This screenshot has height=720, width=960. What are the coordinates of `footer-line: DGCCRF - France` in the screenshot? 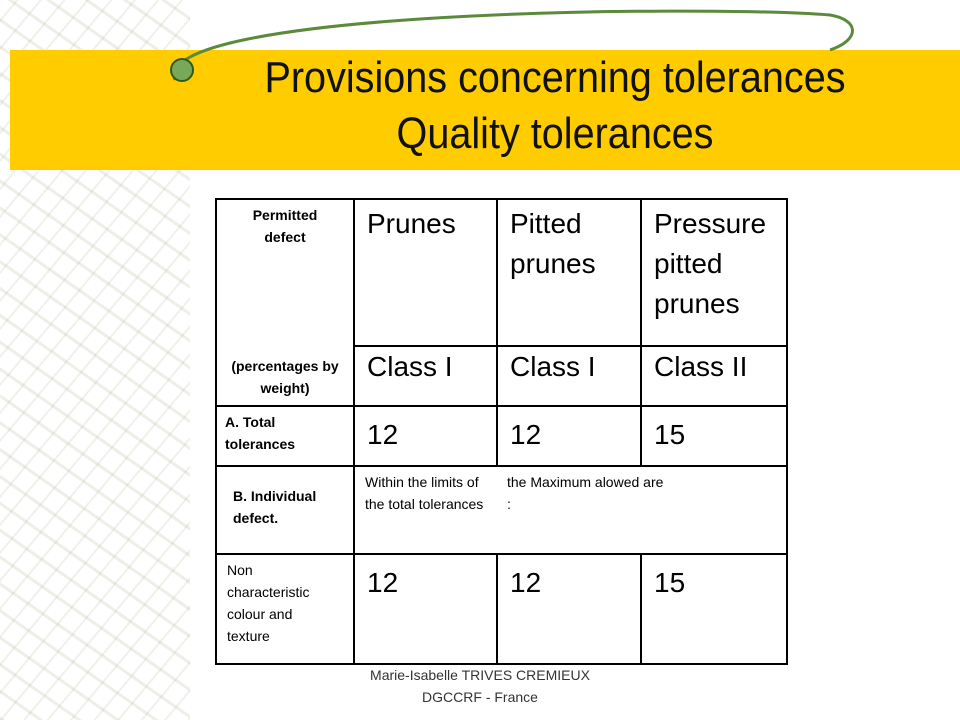 It's located at (480, 697).